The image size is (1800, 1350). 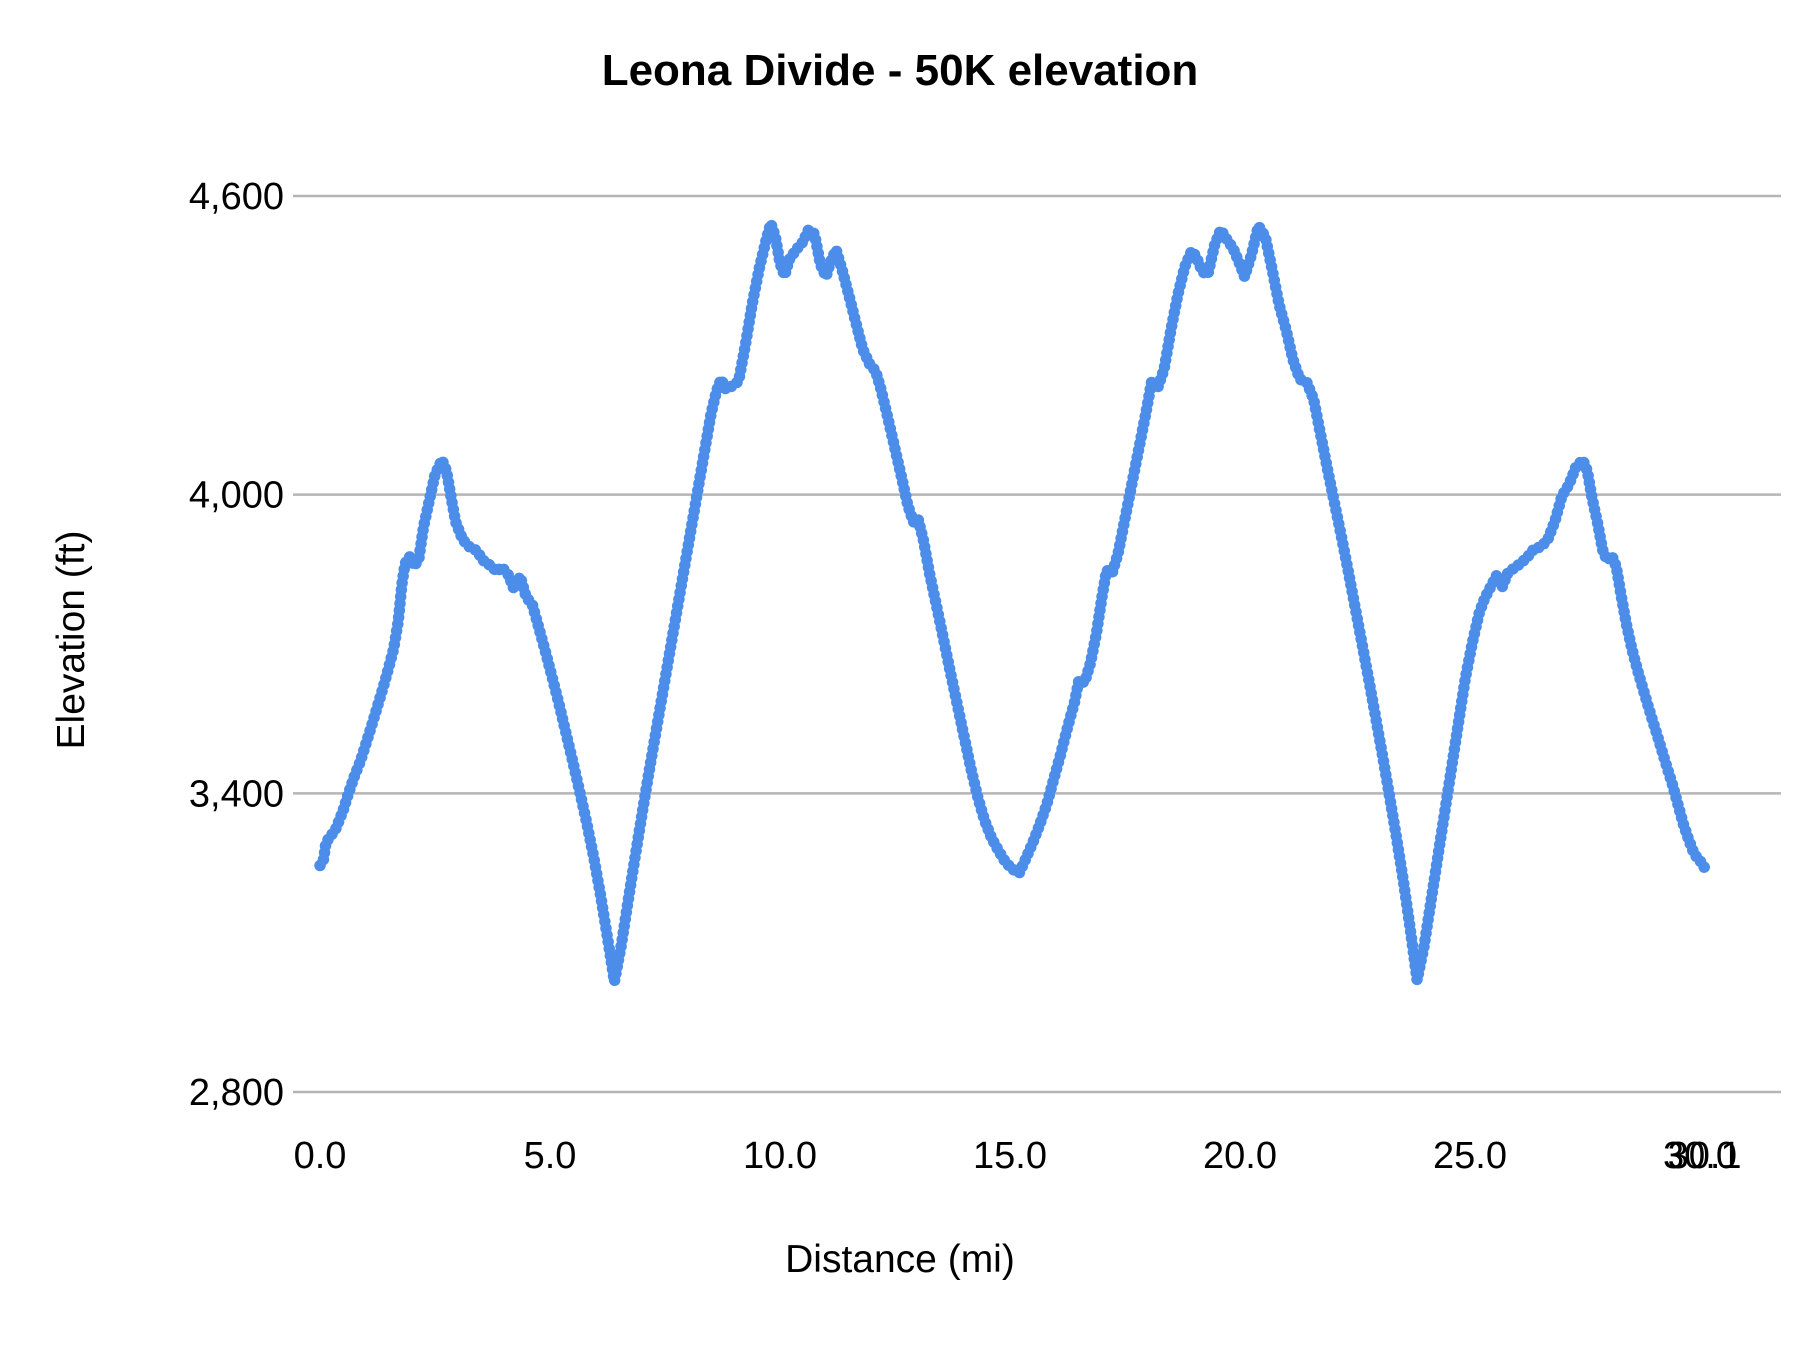 I want to click on x-tick-label: 10.0, so click(x=780, y=1156).